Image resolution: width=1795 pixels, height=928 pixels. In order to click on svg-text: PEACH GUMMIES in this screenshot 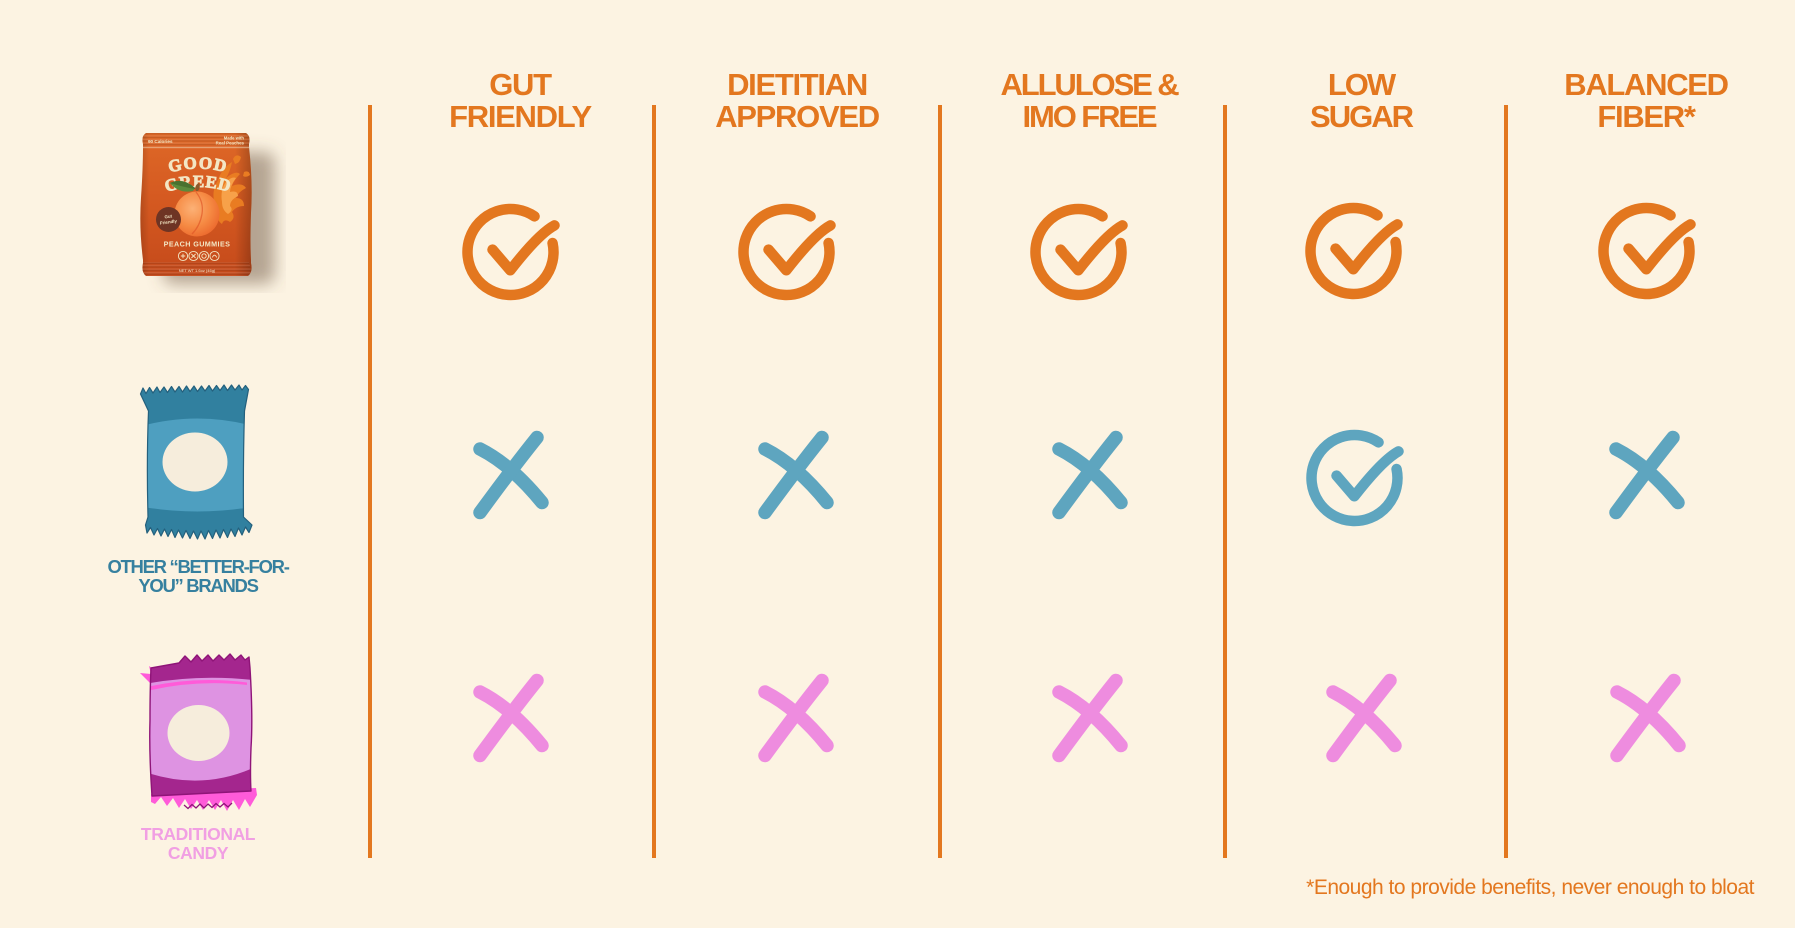, I will do `click(197, 244)`.